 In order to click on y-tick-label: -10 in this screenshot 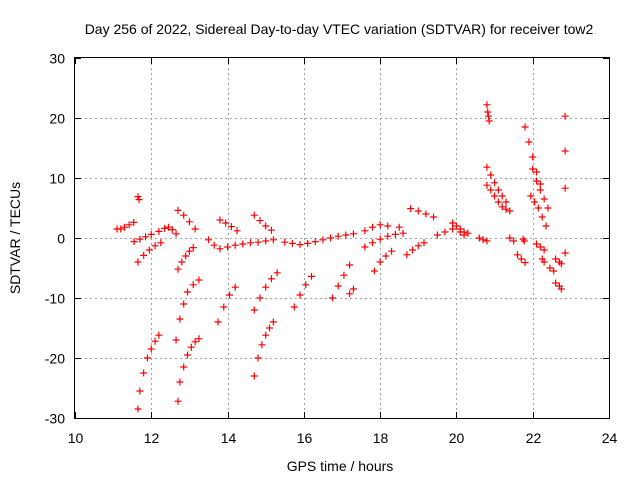, I will do `click(55, 299)`.